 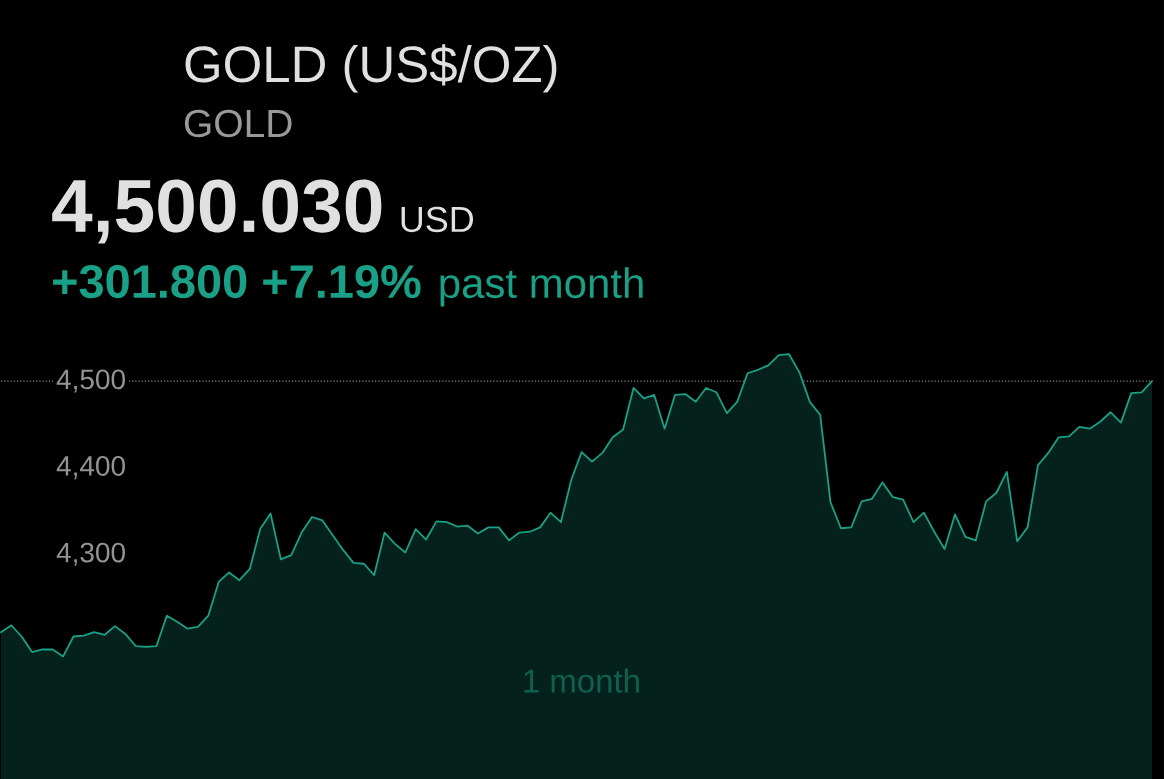 I want to click on y-tick-label: 4,400, so click(x=90, y=467).